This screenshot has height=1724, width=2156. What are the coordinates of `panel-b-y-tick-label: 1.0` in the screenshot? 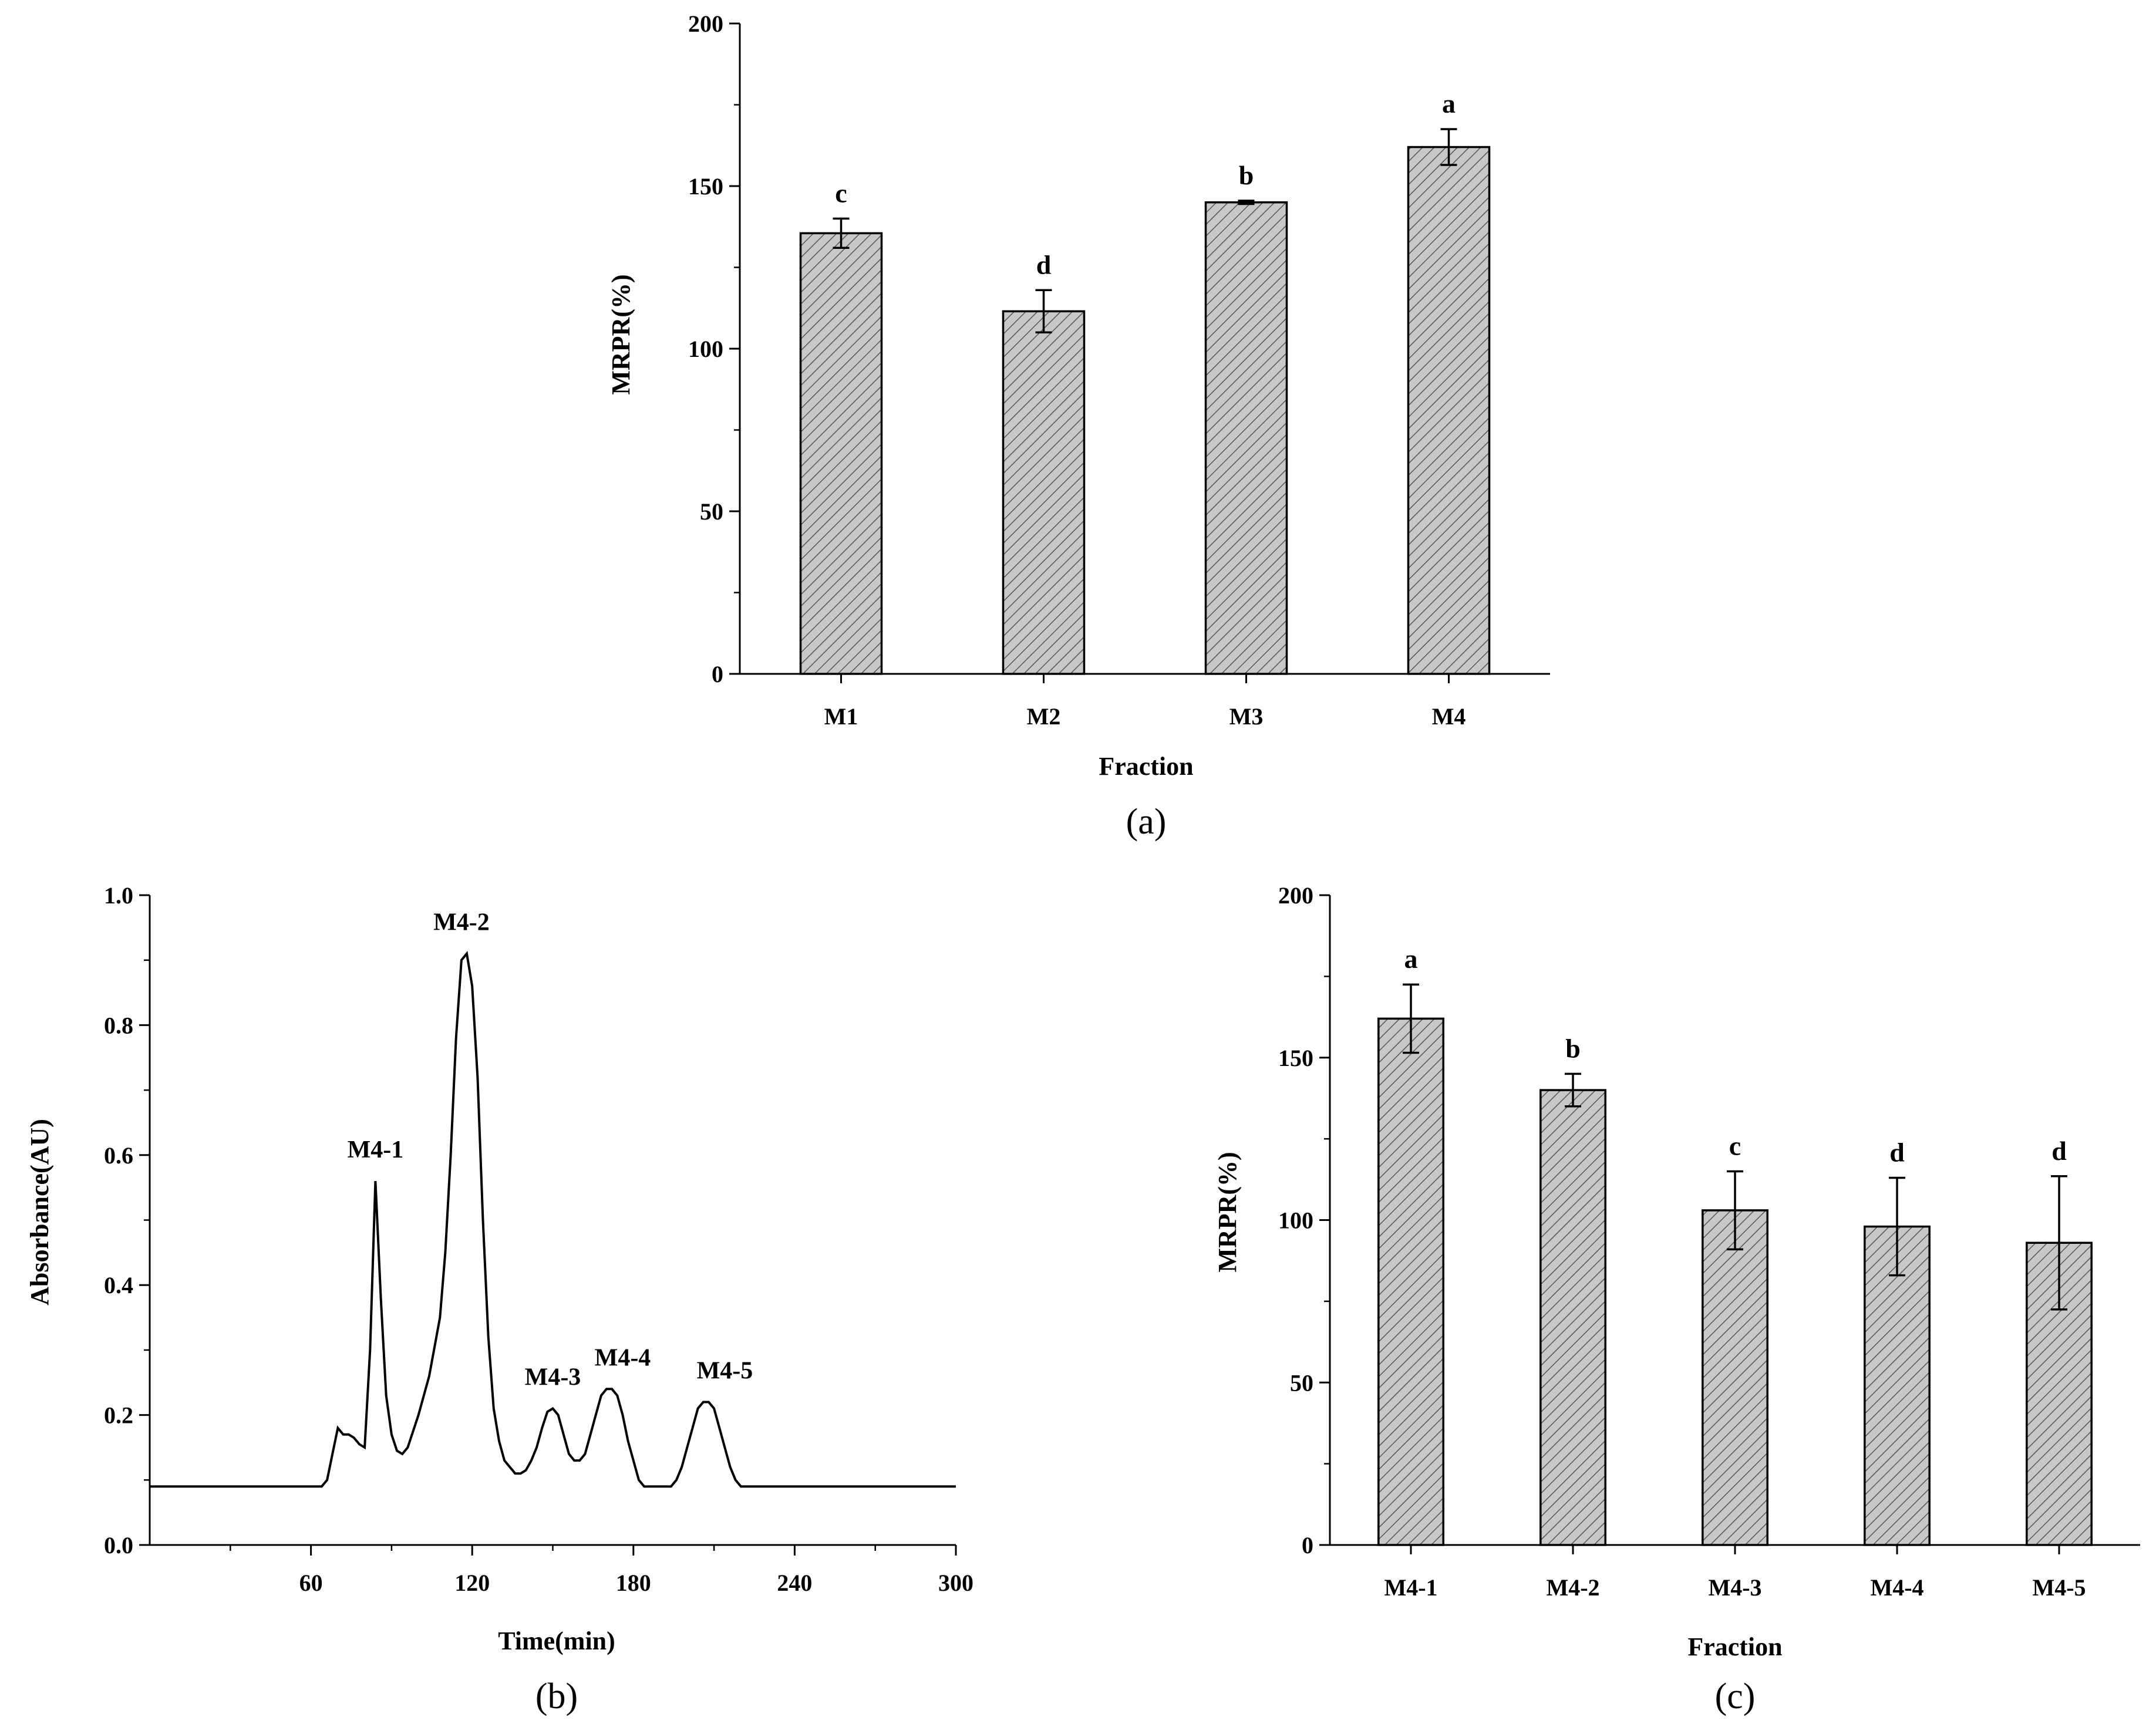 It's located at (118, 895).